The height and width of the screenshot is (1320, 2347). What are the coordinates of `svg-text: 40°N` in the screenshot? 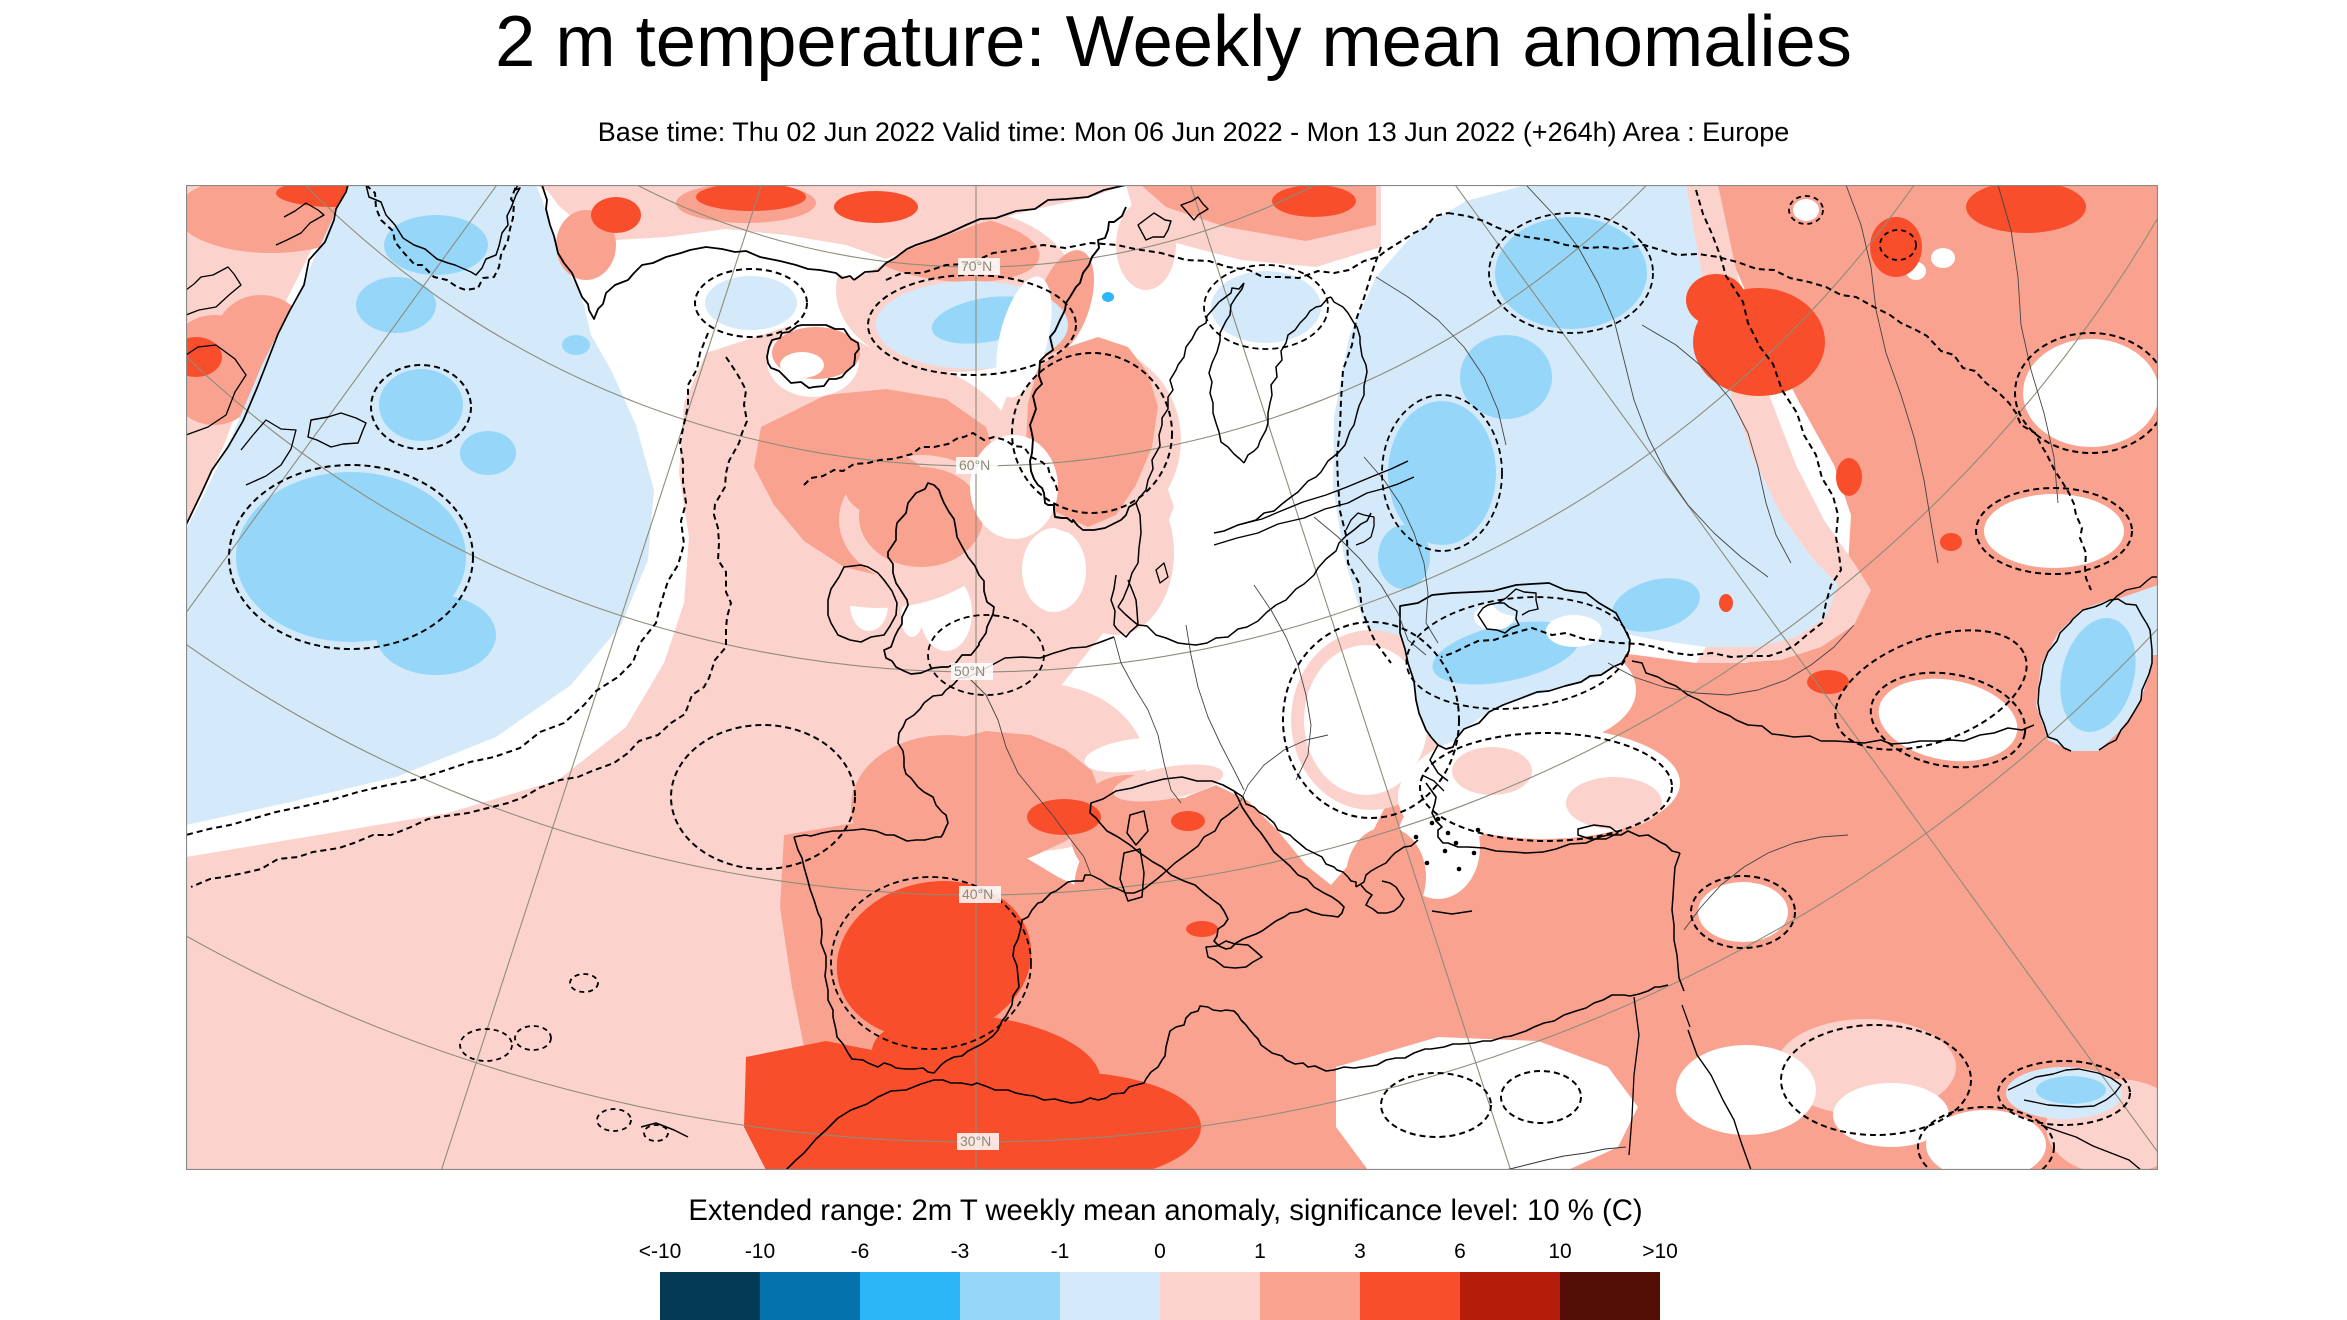 It's located at (977, 894).